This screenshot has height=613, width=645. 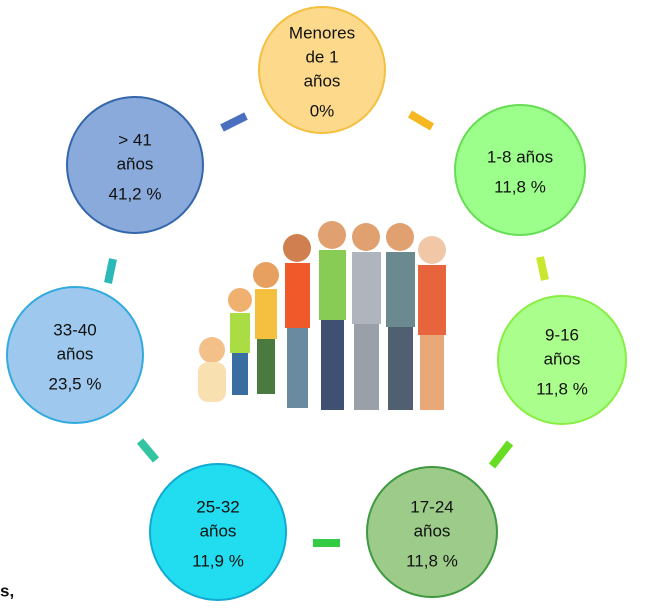 I want to click on people-illustration, so click(x=321, y=317).